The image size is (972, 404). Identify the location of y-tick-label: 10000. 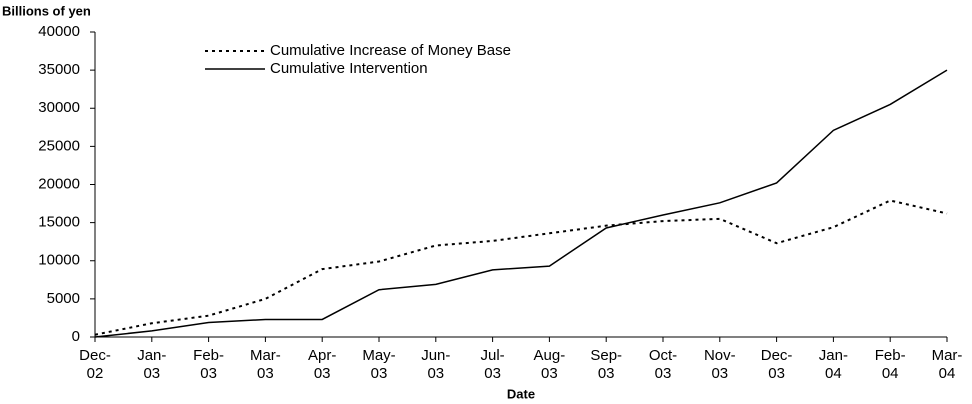
(59, 260).